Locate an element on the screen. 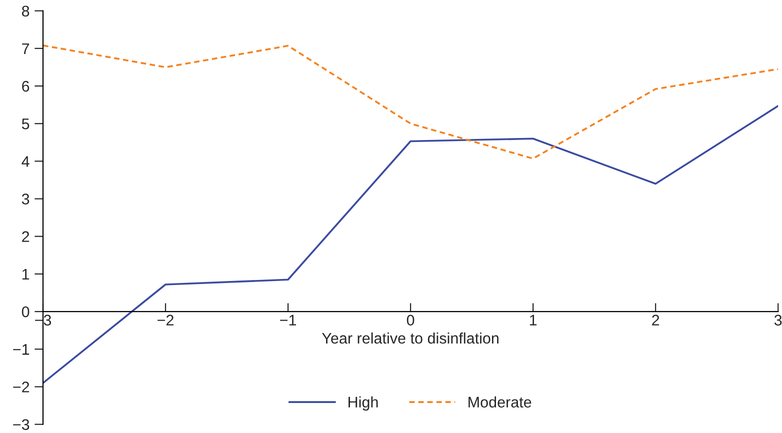 Image resolution: width=782 pixels, height=433 pixels. x-axis-title: Year relative to disinflation is located at coordinates (410, 338).